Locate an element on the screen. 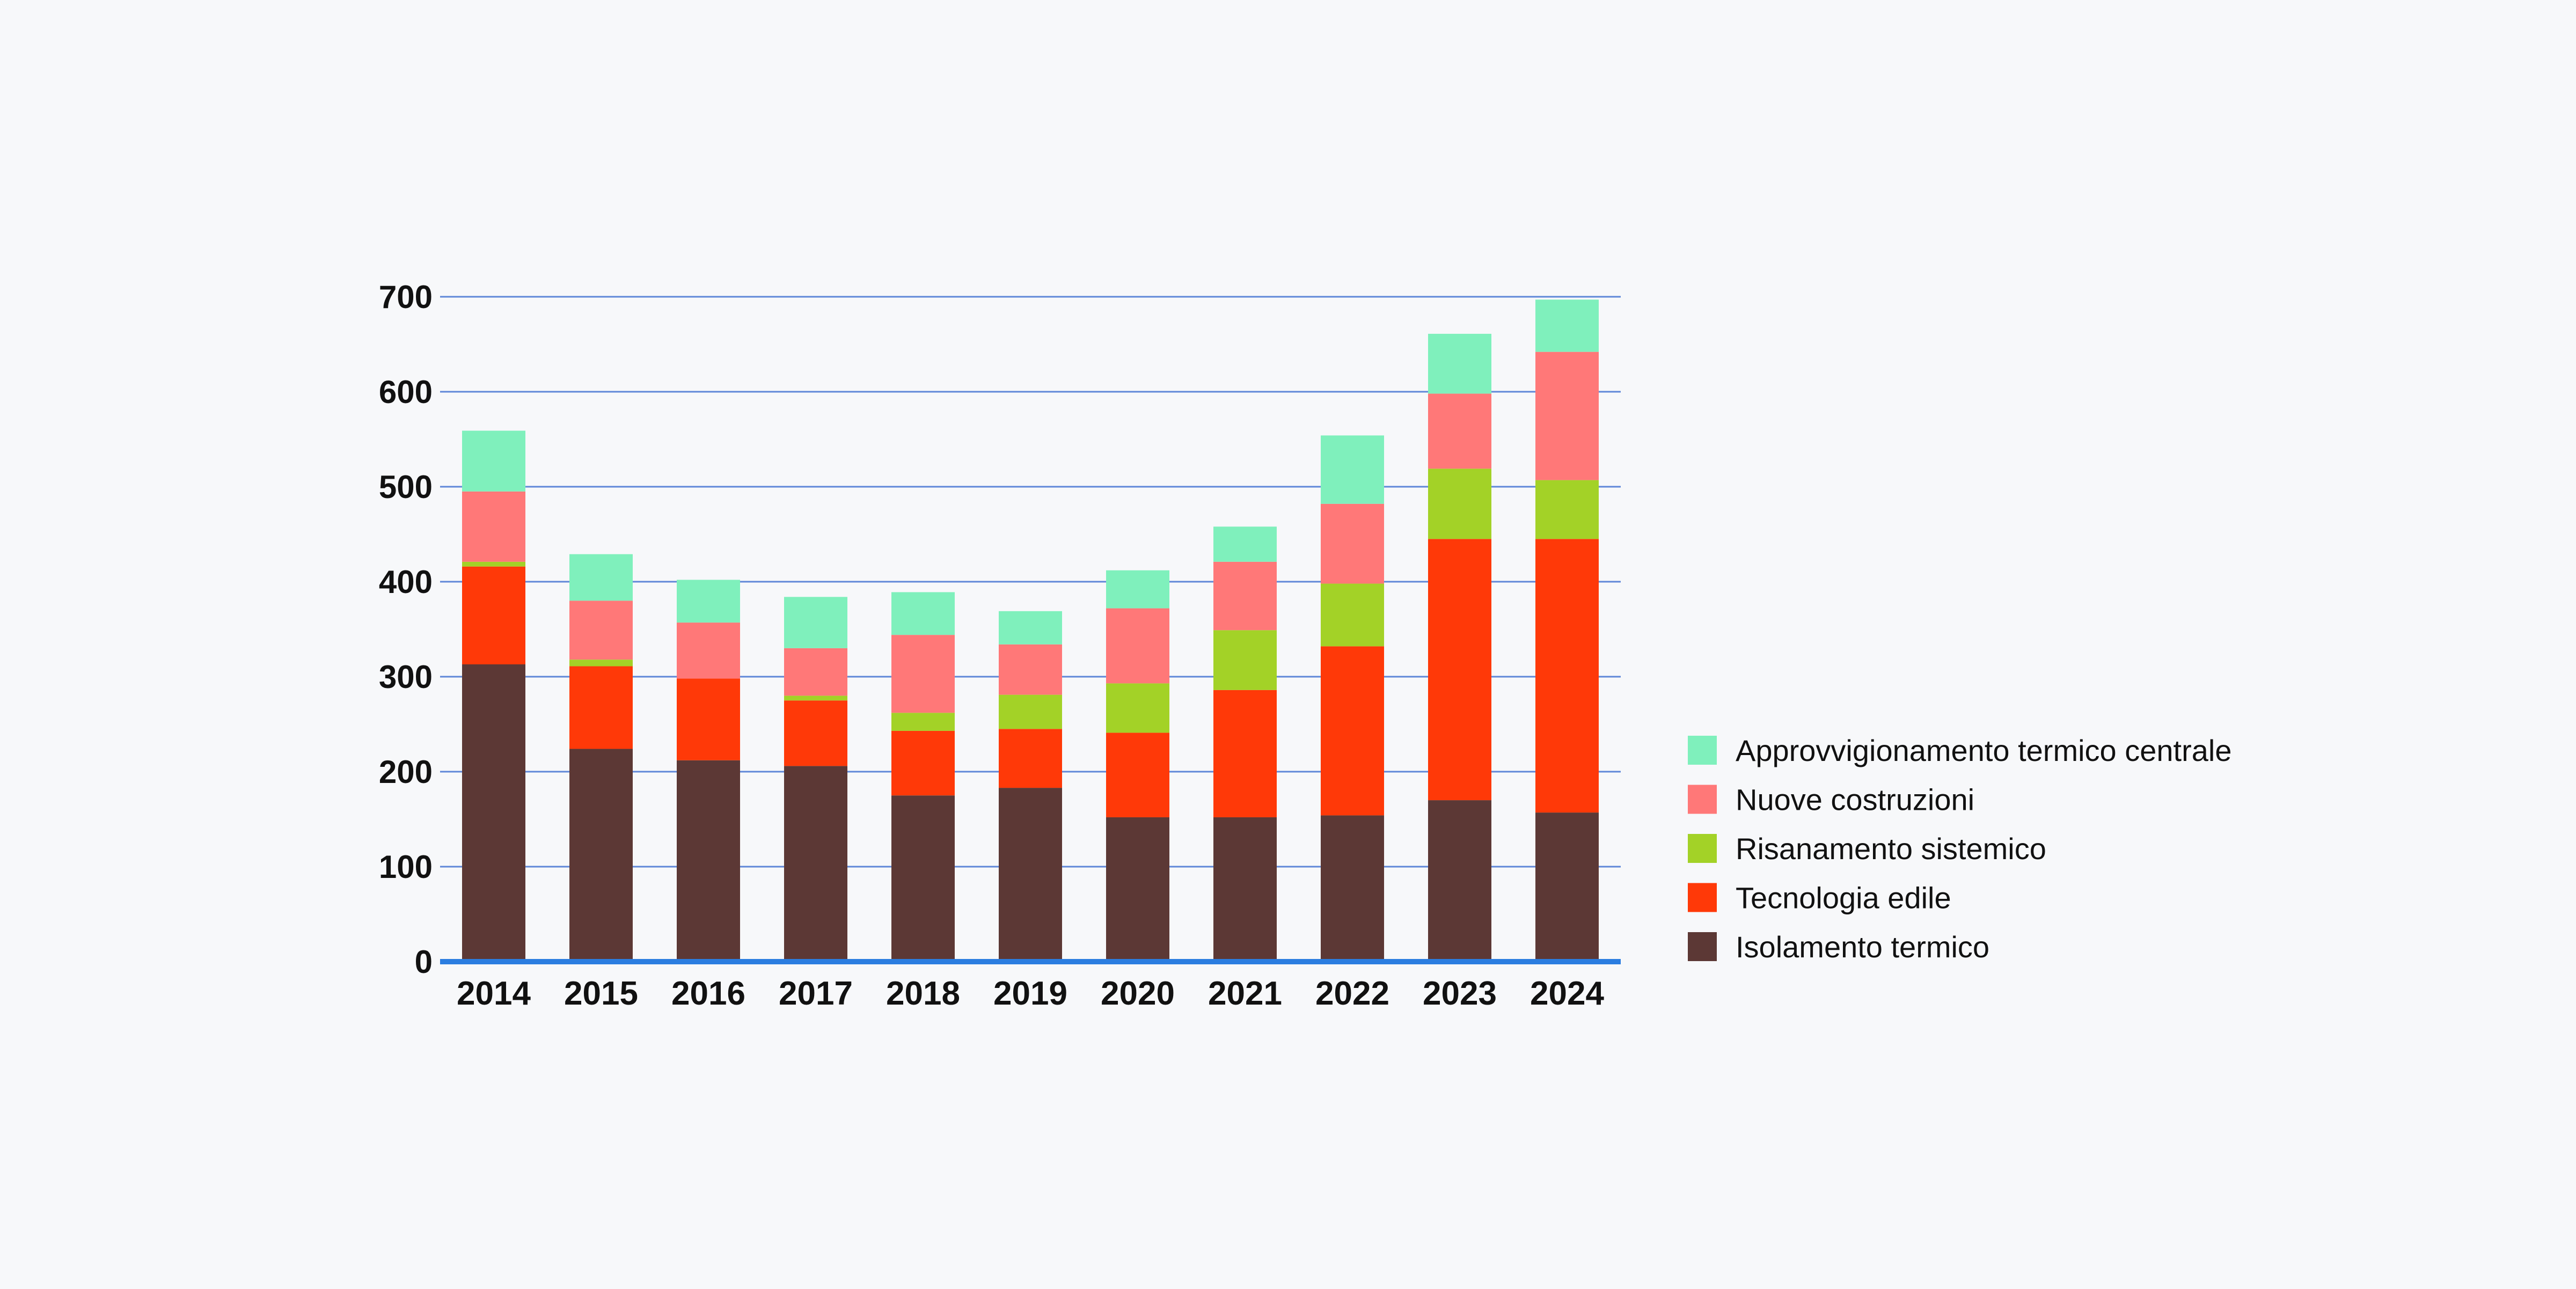 The width and height of the screenshot is (2576, 1289). bar-segment-2024-isolamento-termico is located at coordinates (1567, 887).